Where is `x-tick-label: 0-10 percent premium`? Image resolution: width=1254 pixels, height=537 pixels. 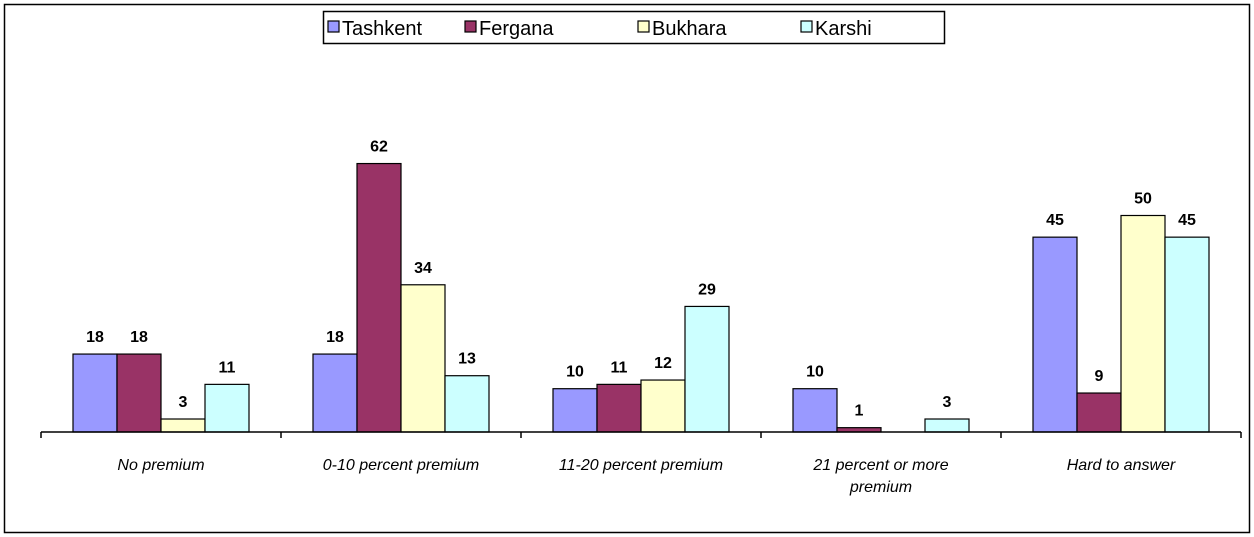
x-tick-label: 0-10 percent premium is located at coordinates (401, 465).